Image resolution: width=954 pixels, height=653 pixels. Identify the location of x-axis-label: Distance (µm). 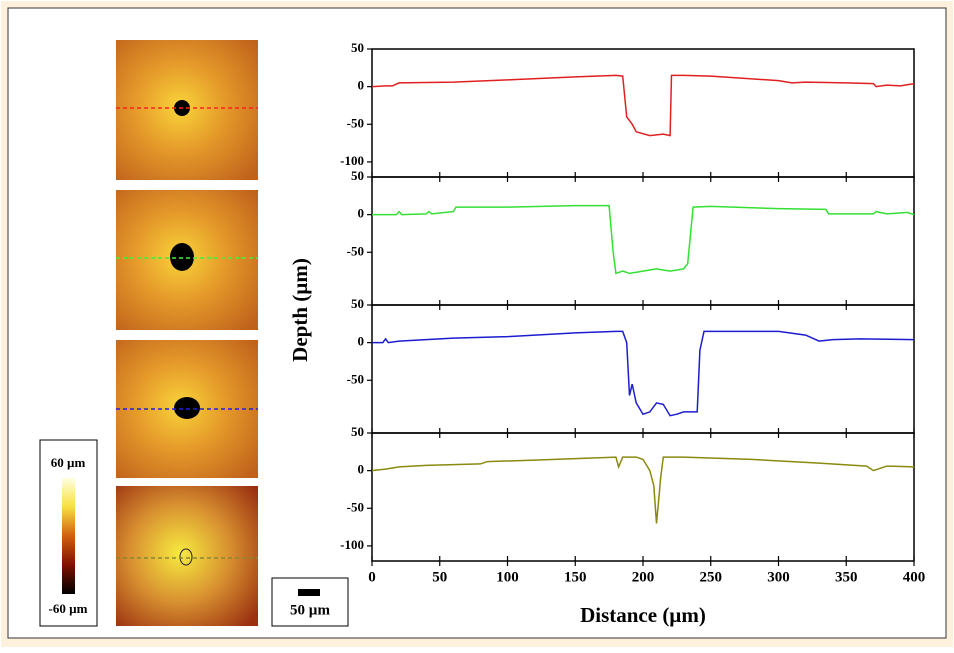
(643, 615).